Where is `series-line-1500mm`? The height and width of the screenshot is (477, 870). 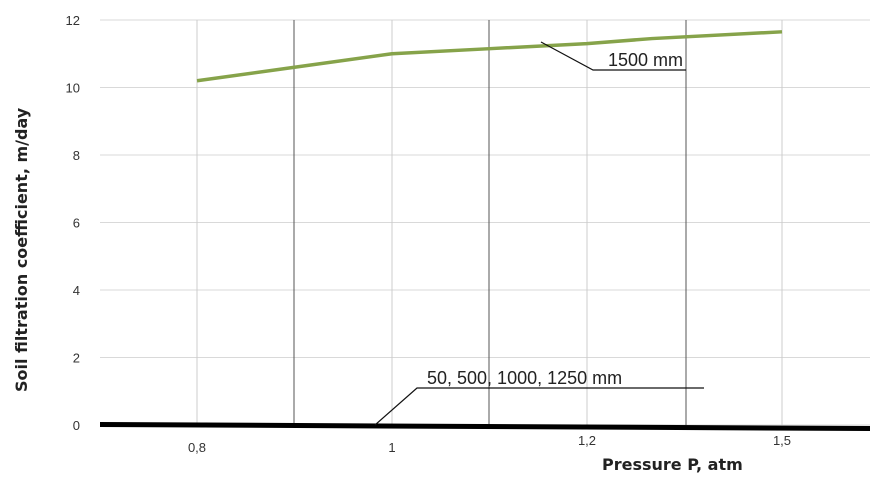 series-line-1500mm is located at coordinates (489, 56).